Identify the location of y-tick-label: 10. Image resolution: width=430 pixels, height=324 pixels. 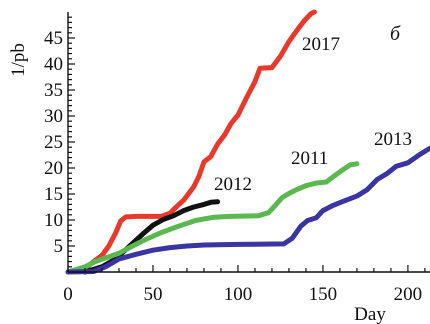
(53, 220).